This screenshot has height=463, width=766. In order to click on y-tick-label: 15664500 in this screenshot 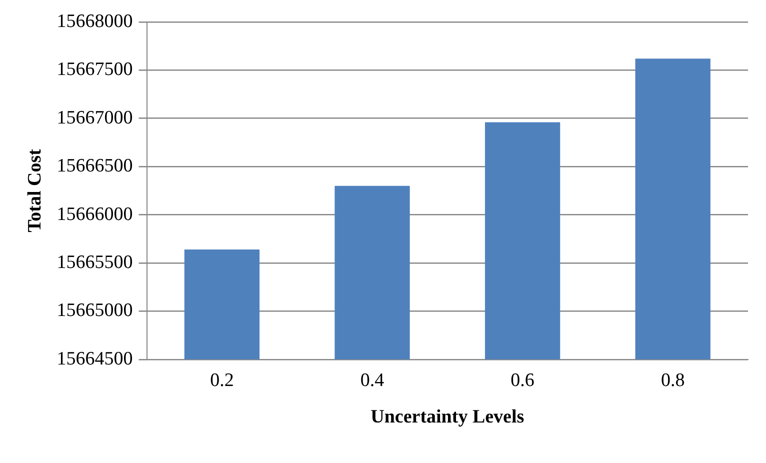, I will do `click(94, 359)`.